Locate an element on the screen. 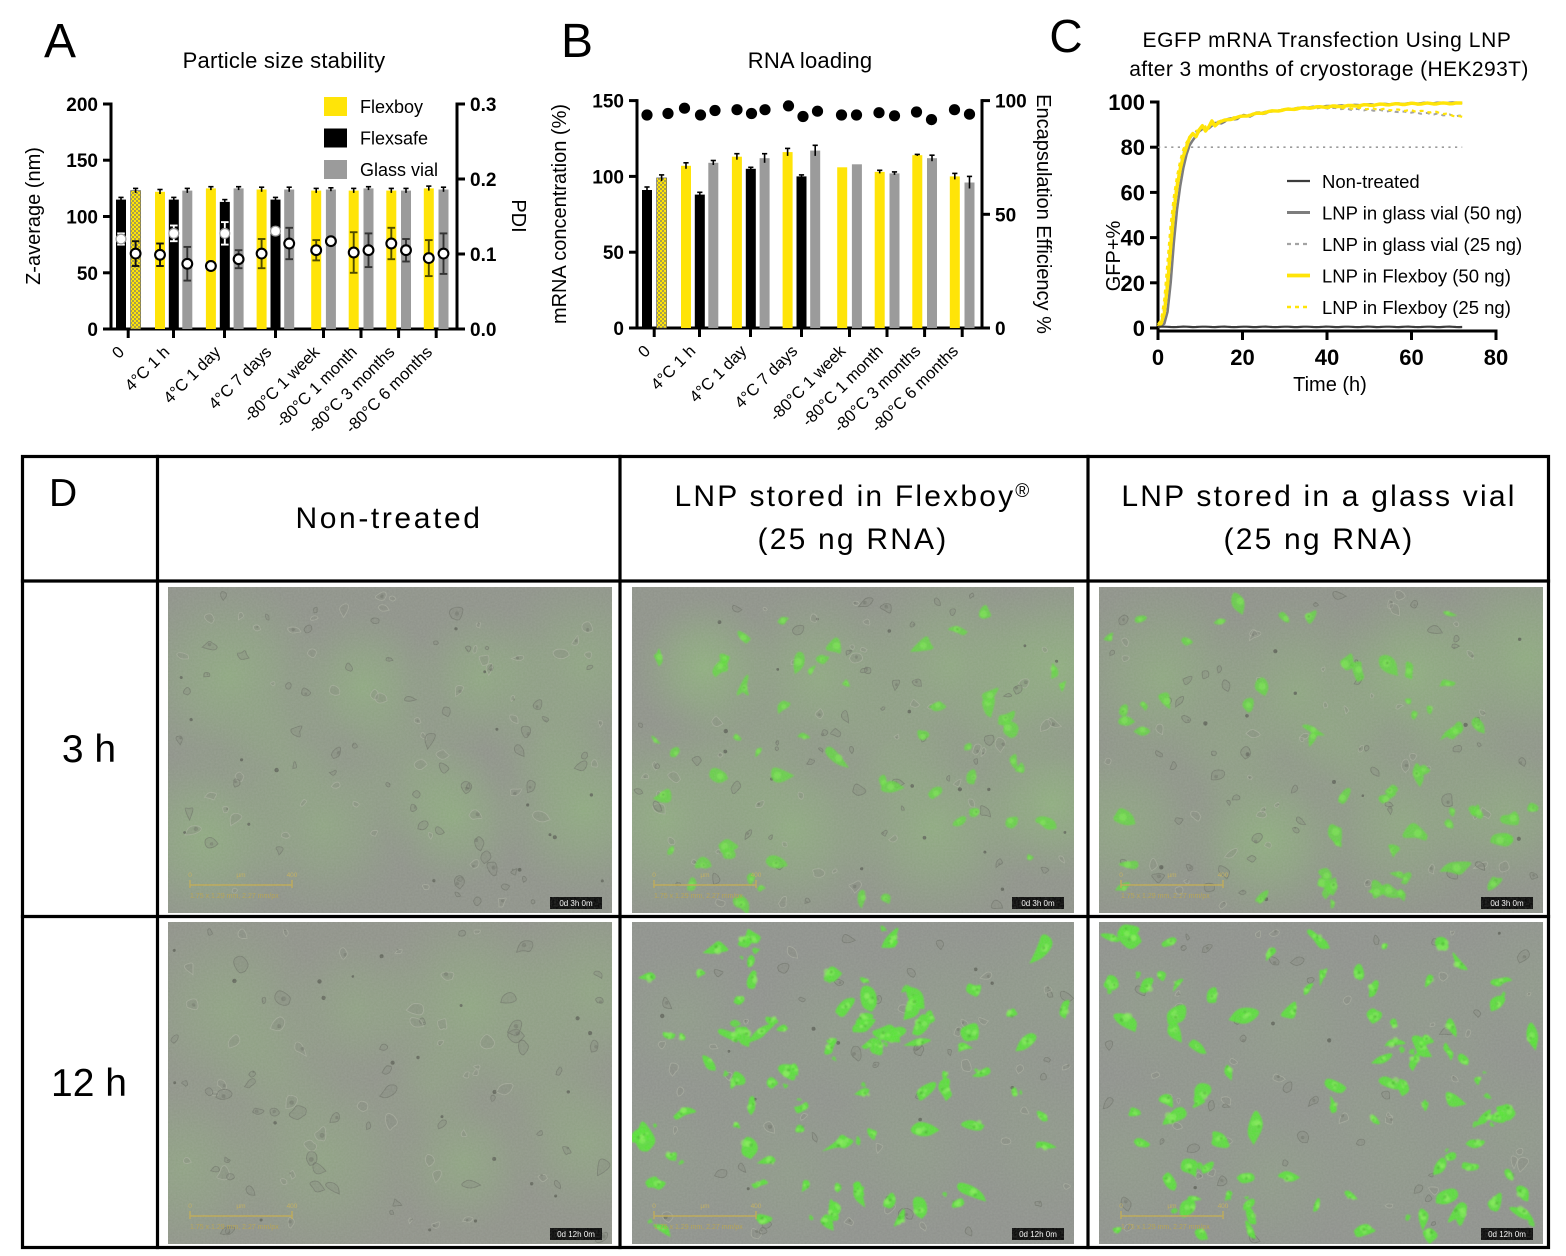 Image resolution: width=1566 pixels, height=1256 pixels. svg-text: Encapsulation Efficiency % is located at coordinates (1043, 214).